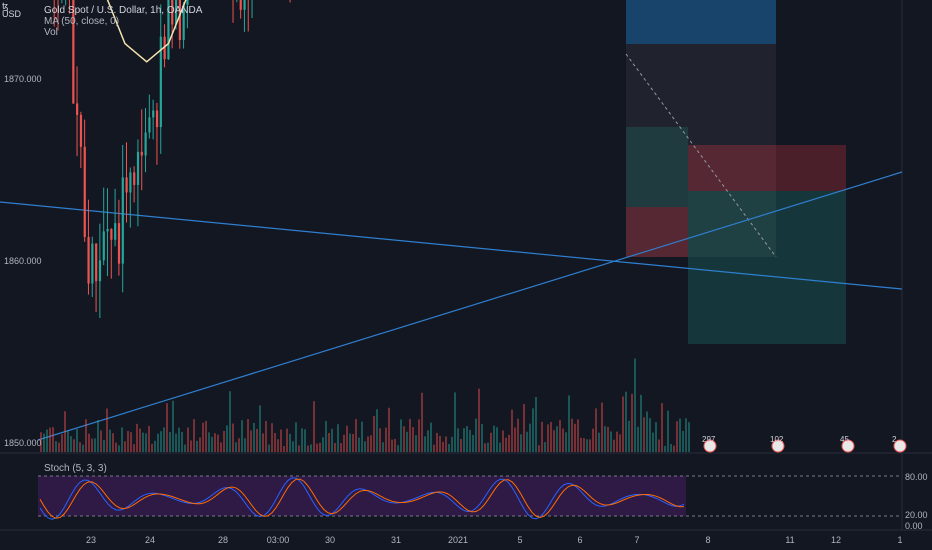  Describe the element at coordinates (710, 446) in the screenshot. I see `event-badge-icon` at that location.